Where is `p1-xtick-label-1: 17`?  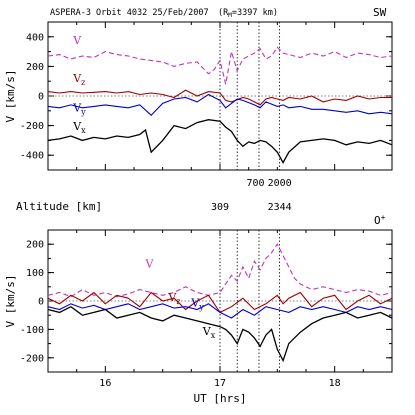
p1-xtick-label-1: 17 is located at coordinates (220, 383).